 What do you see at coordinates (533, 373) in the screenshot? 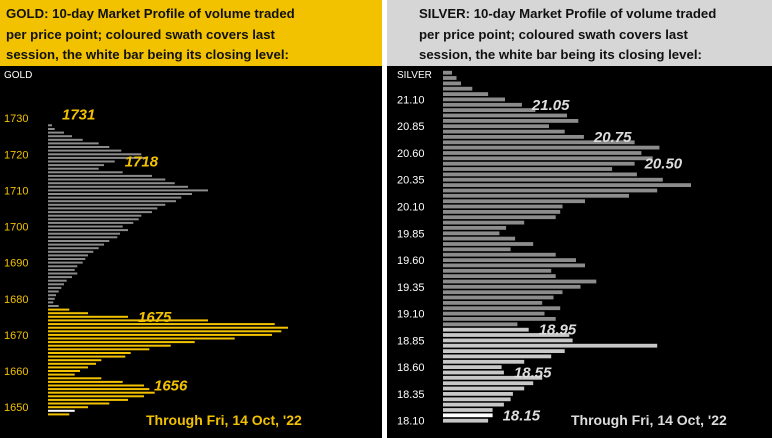
I see `silver-level-label: 18.55` at bounding box center [533, 373].